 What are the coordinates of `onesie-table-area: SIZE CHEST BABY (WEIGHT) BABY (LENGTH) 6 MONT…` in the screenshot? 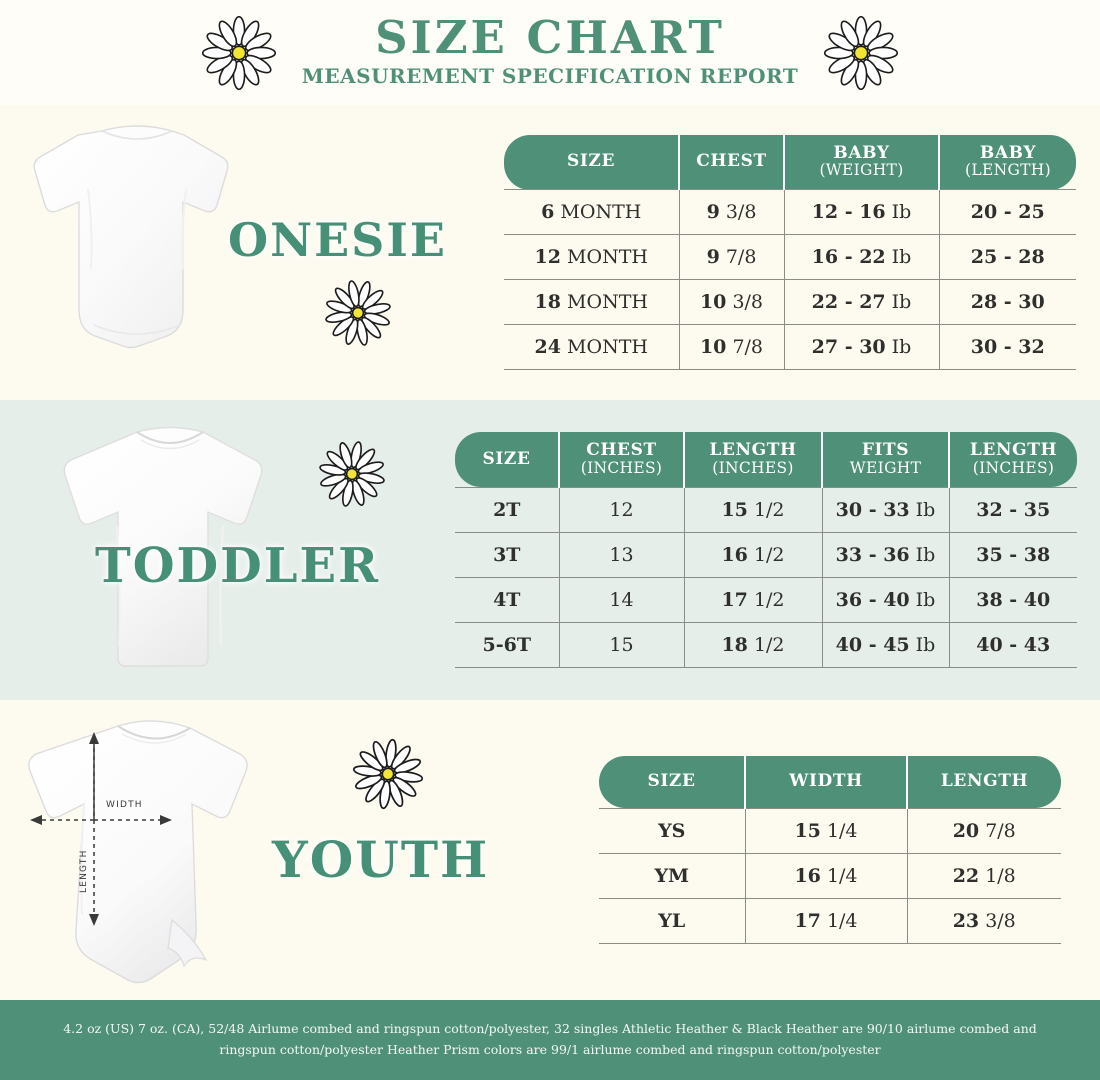 It's located at (790, 252).